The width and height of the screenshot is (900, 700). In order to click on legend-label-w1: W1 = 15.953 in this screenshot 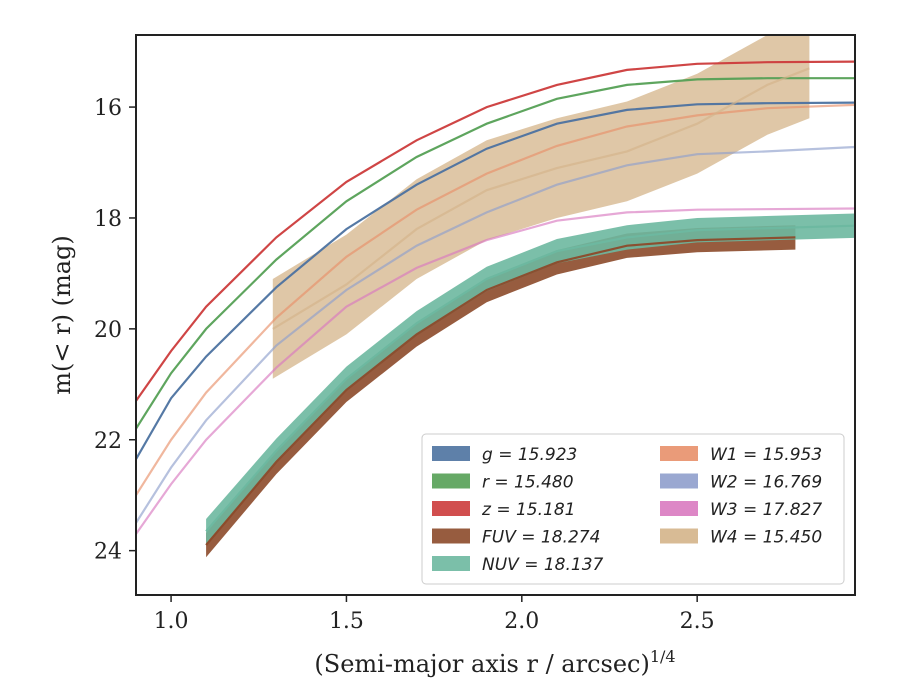, I will do `click(766, 455)`.